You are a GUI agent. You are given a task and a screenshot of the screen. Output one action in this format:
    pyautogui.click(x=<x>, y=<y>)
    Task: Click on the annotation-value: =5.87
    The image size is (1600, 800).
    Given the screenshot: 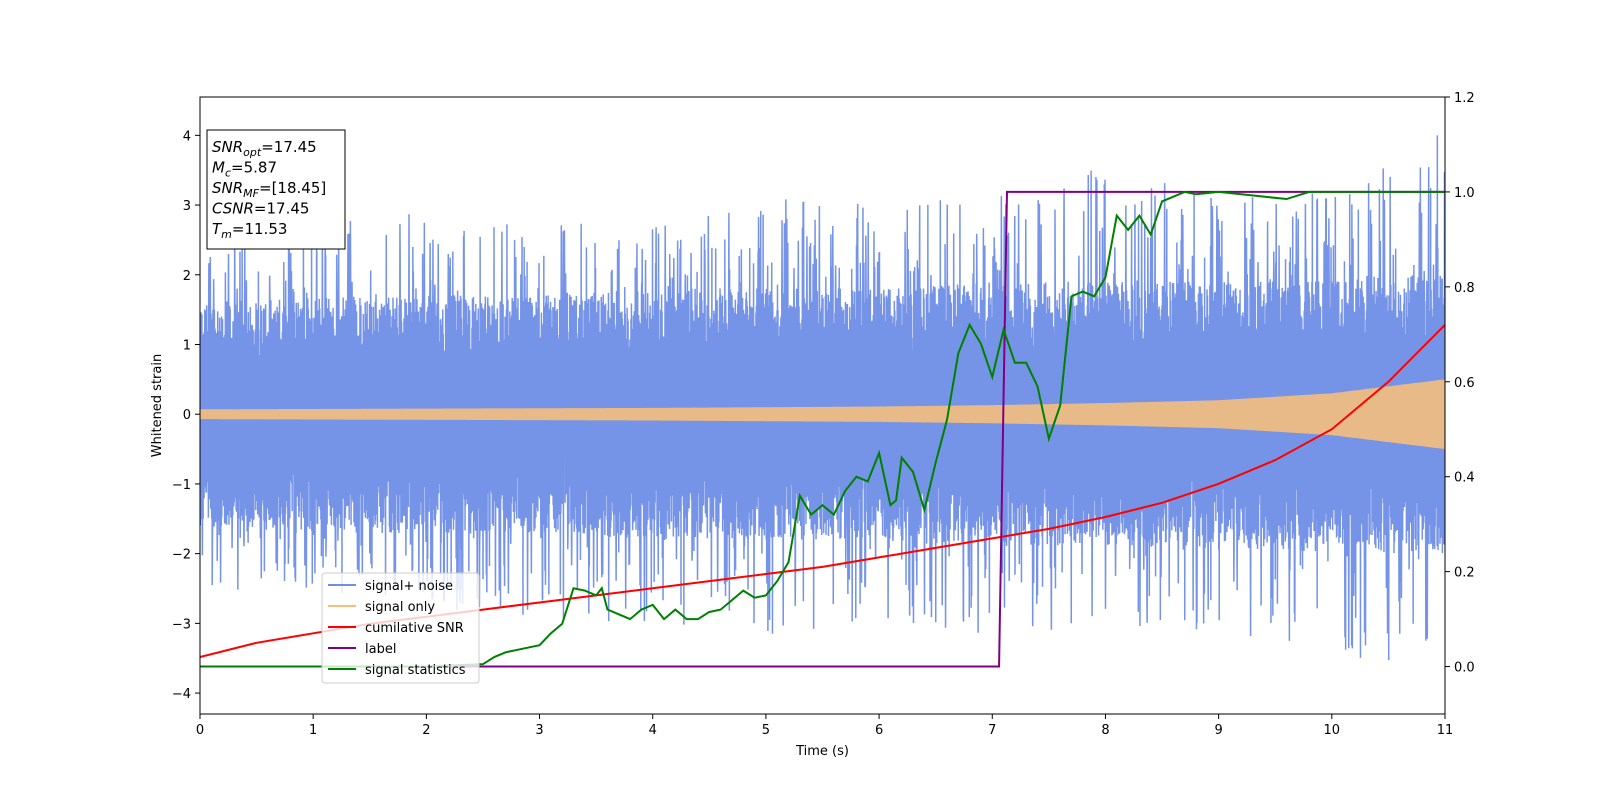 What is the action you would take?
    pyautogui.click(x=254, y=168)
    